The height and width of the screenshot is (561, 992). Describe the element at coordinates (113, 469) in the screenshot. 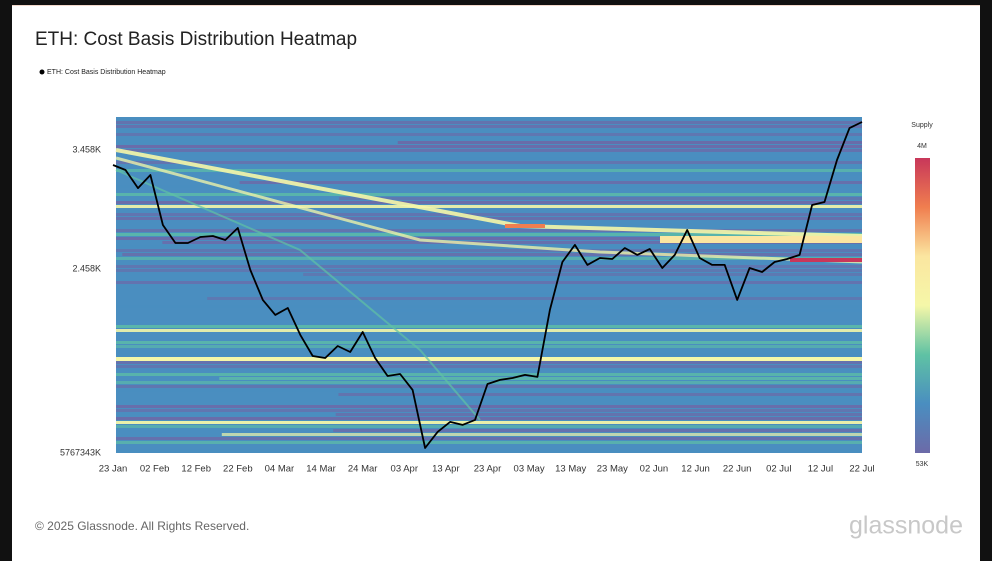

I see `x-tick-label: 23 Jan` at that location.